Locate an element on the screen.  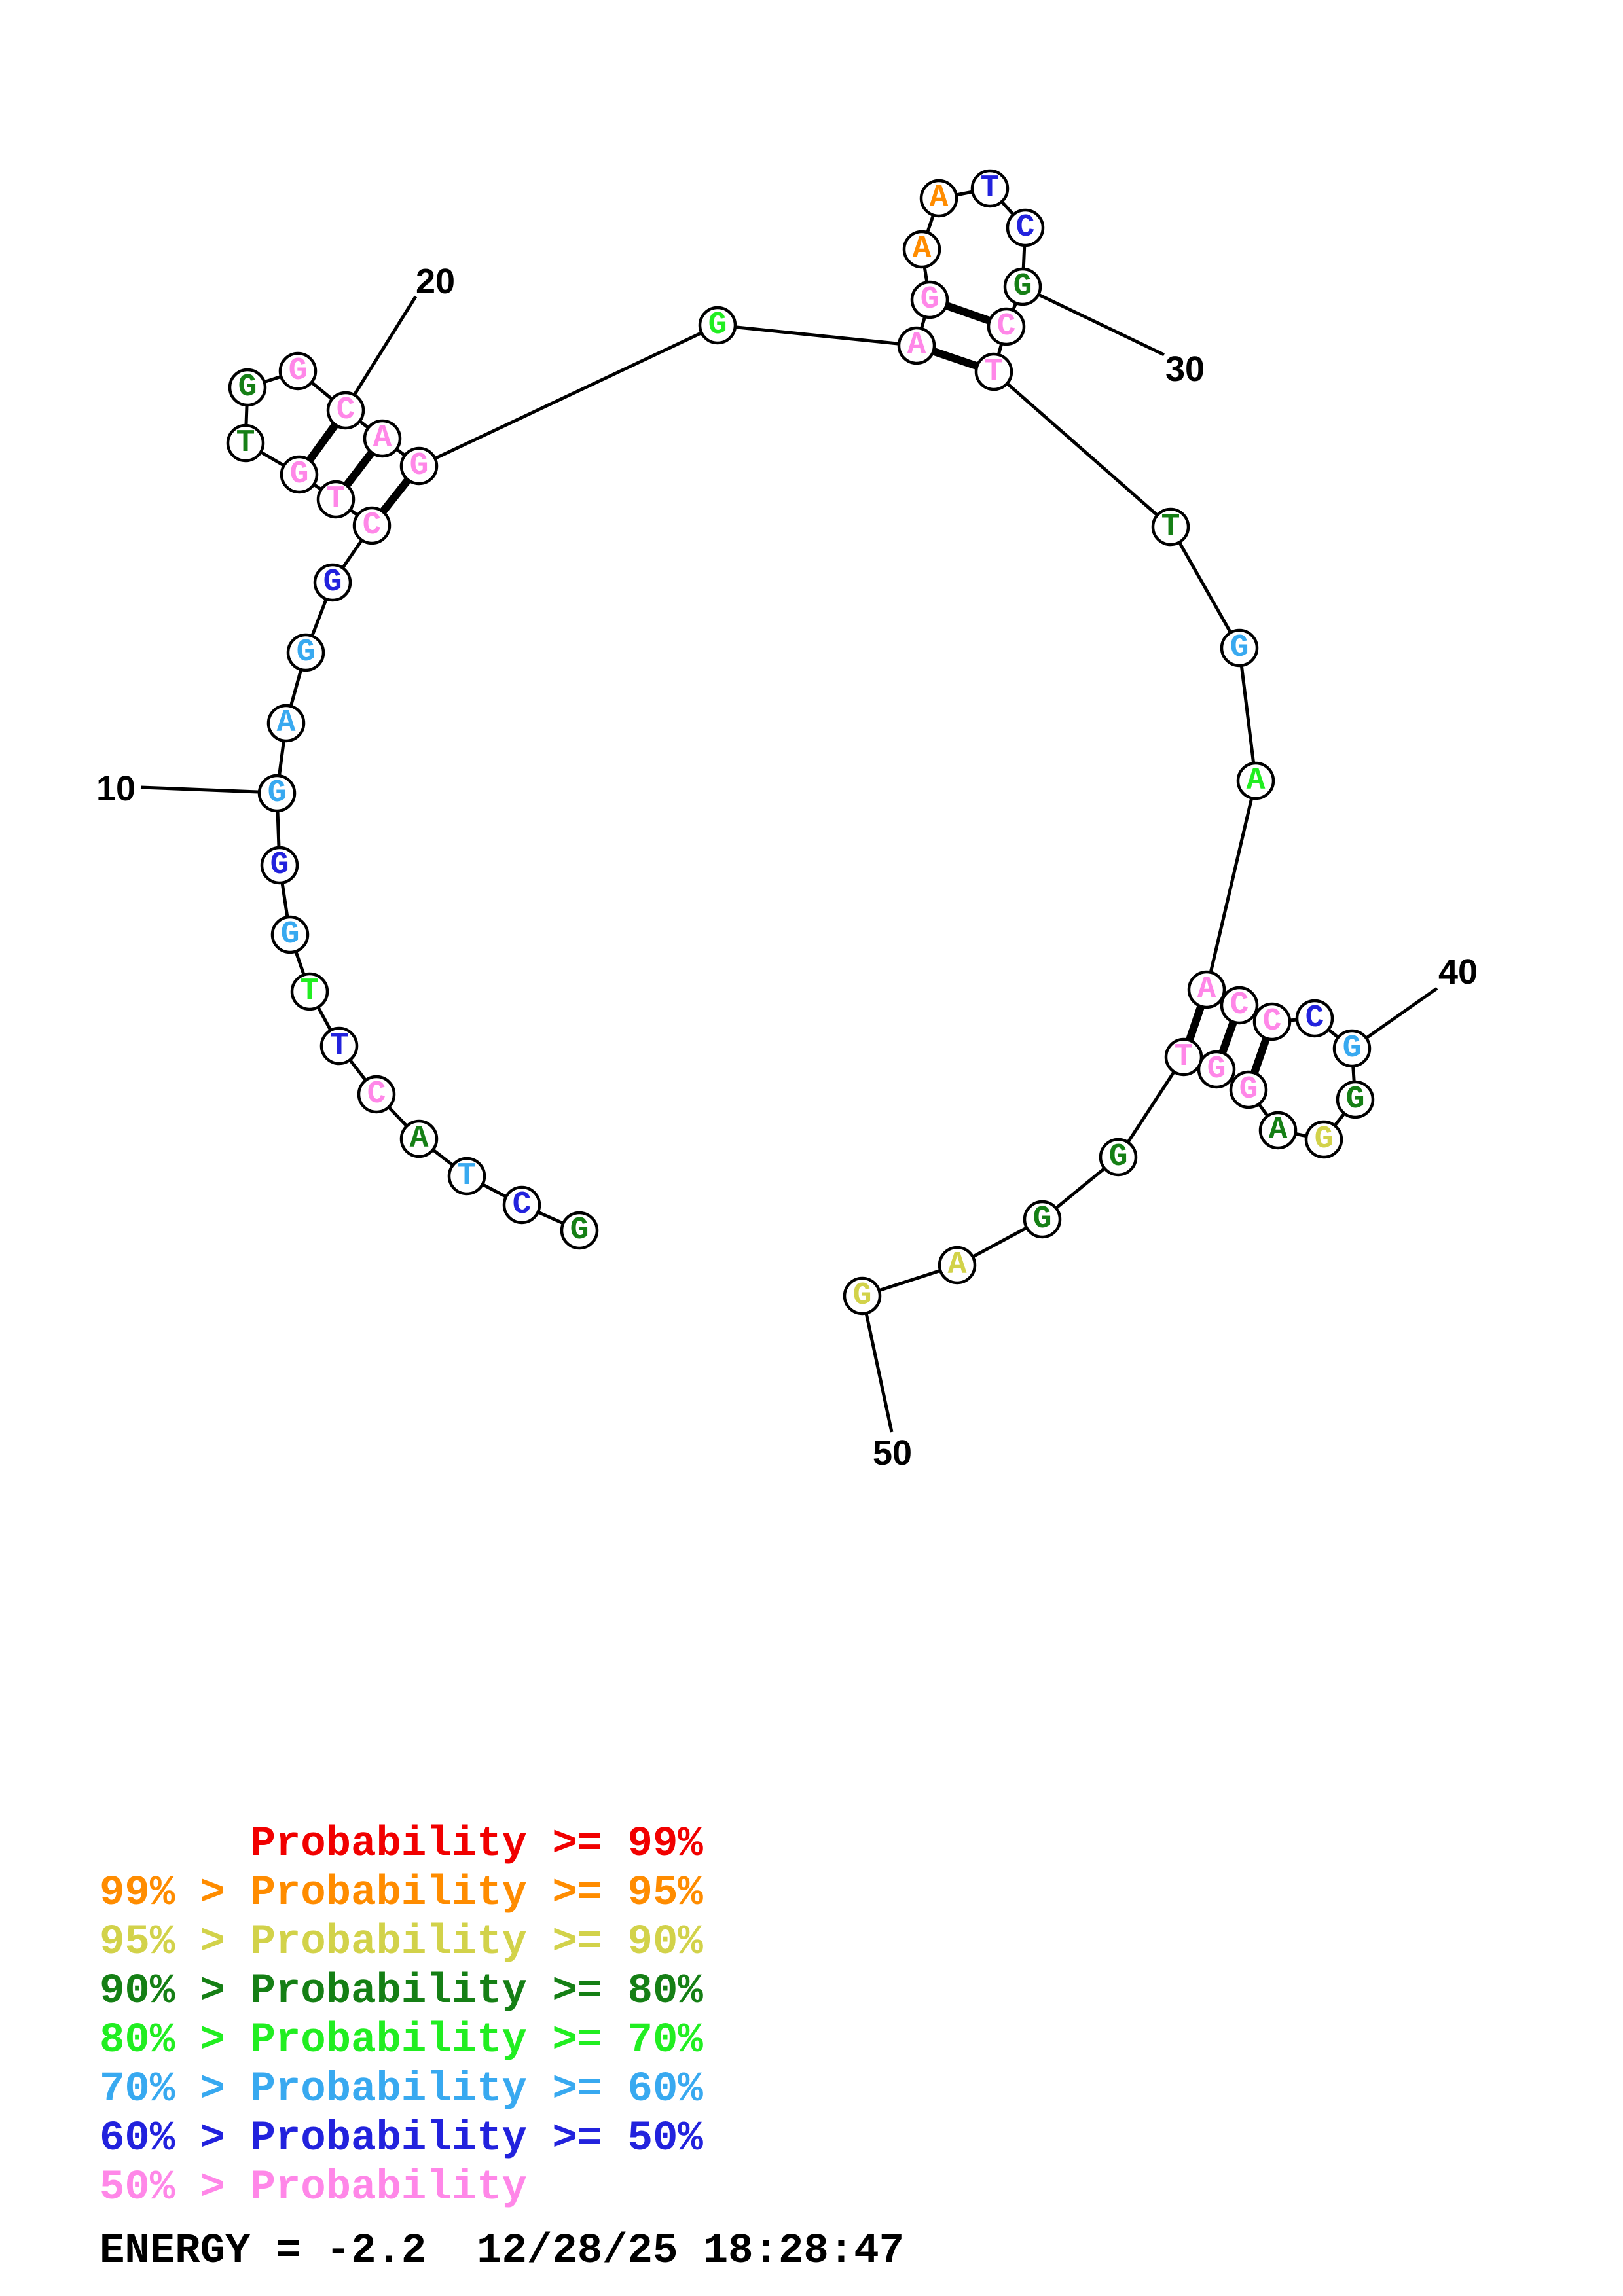
legend-row: 90% > Probability >= 80% is located at coordinates (401, 1991).